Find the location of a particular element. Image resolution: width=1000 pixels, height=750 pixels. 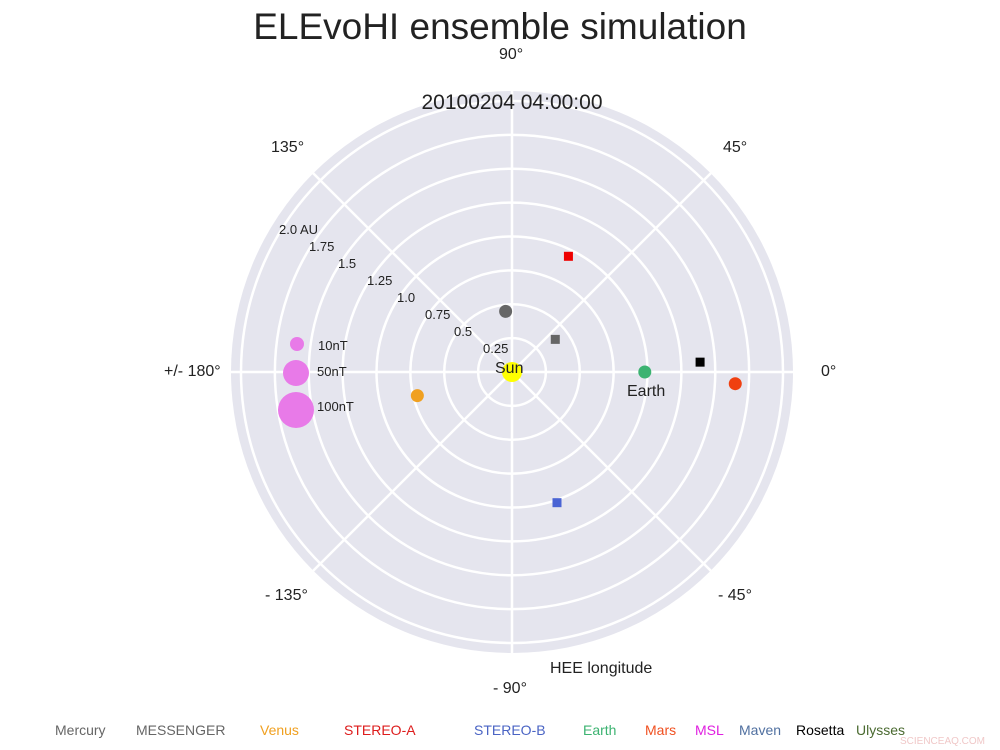

radial-label-1.75: 1.75 is located at coordinates (322, 246).